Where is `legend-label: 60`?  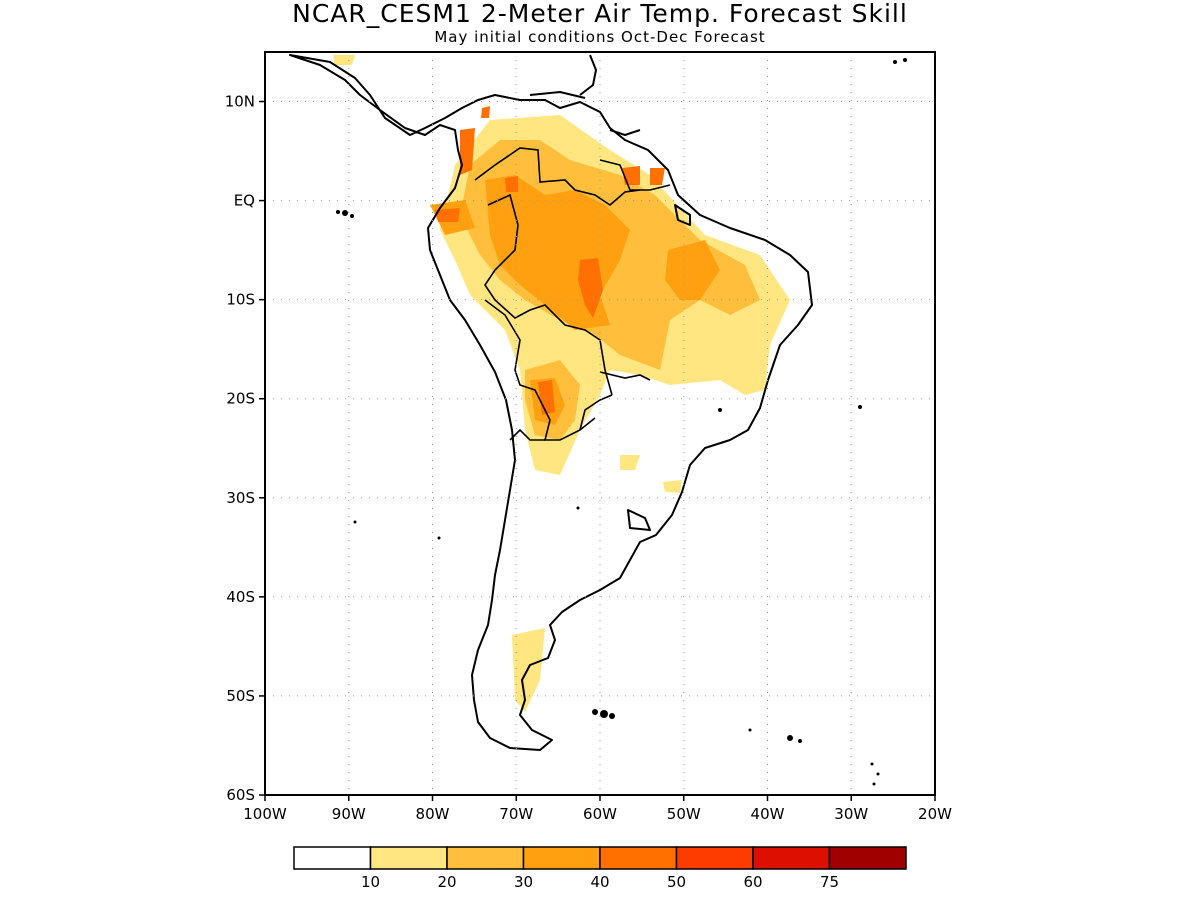 legend-label: 60 is located at coordinates (752, 882).